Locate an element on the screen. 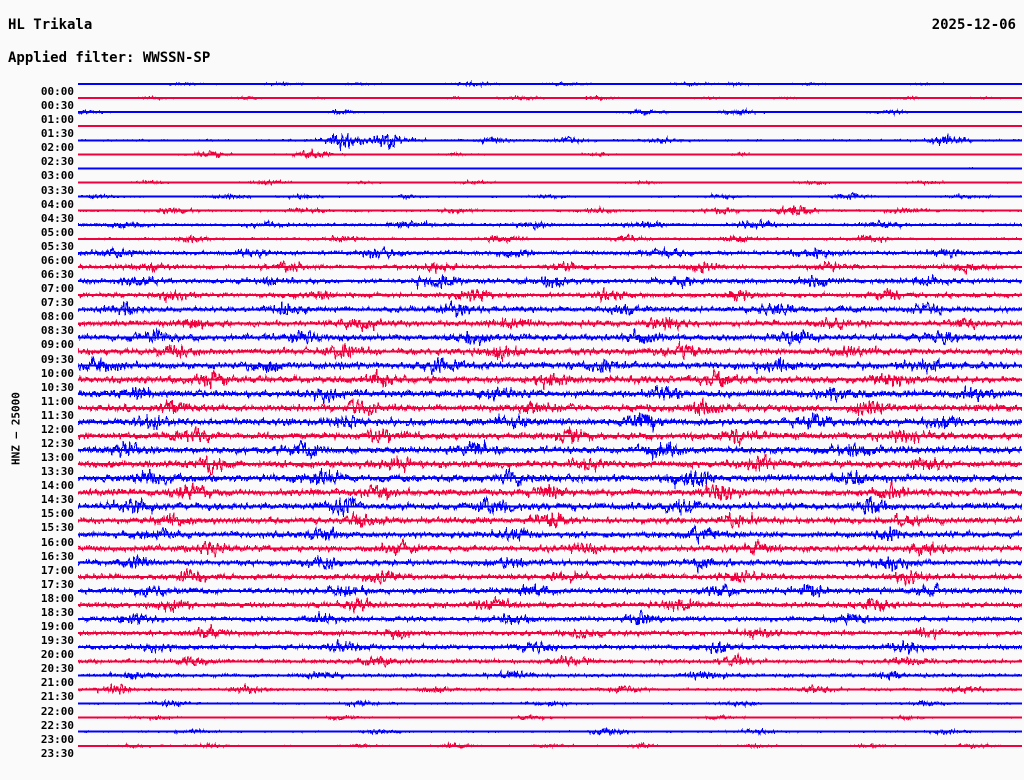  time-label: 09:00 is located at coordinates (57, 345).